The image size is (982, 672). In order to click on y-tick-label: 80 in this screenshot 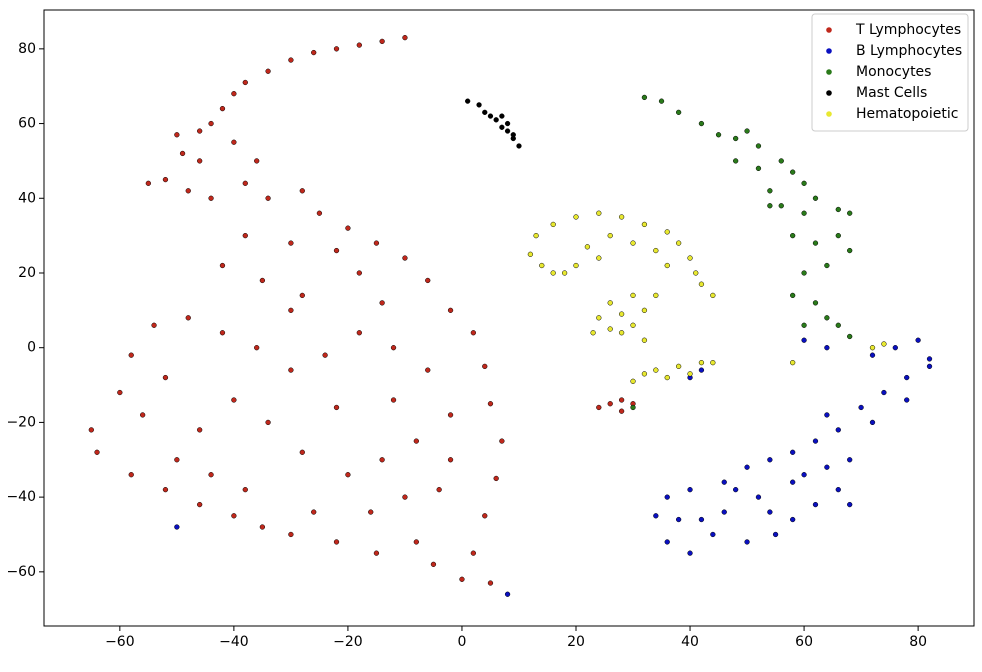, I will do `click(27, 49)`.